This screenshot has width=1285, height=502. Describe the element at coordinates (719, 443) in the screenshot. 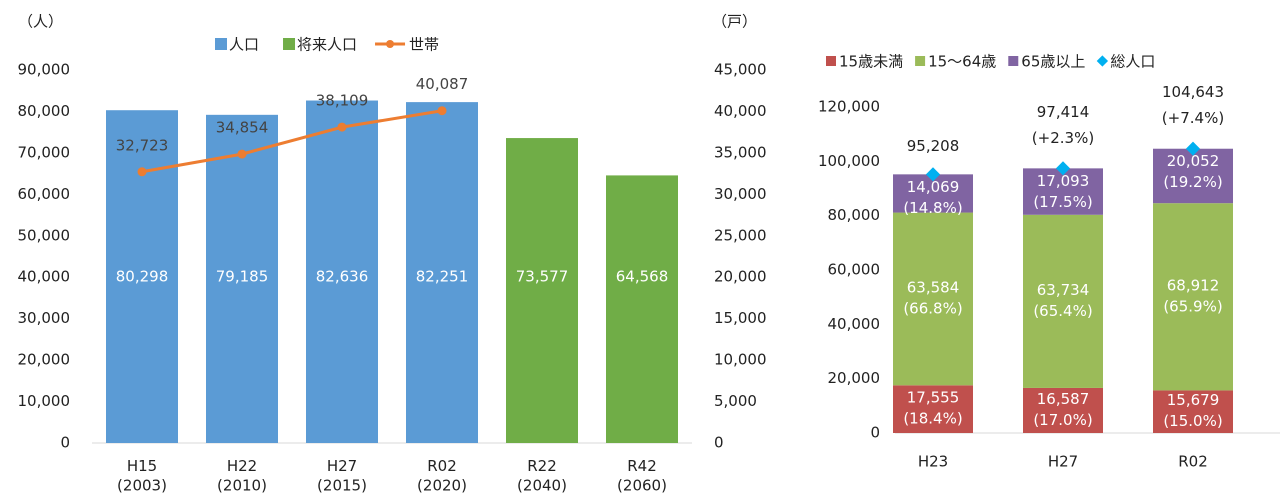

I see `y2-tick-label: 0` at that location.